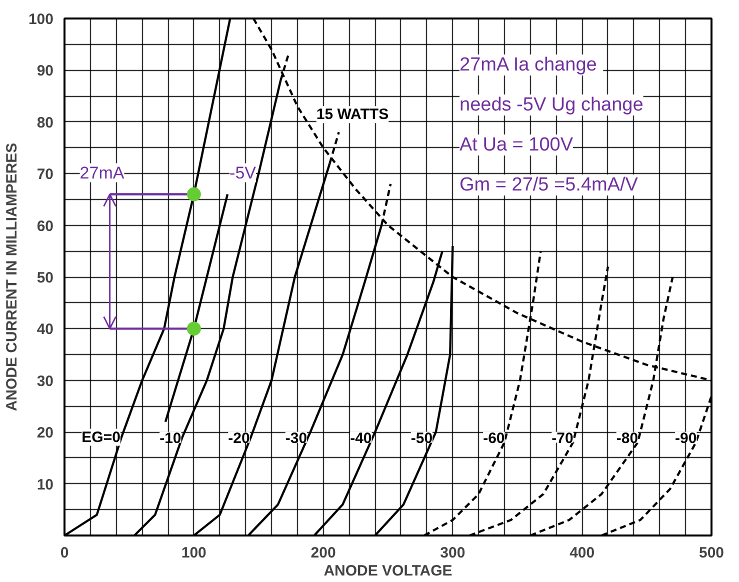 The width and height of the screenshot is (739, 582). I want to click on series-label: EG=0, so click(101, 437).